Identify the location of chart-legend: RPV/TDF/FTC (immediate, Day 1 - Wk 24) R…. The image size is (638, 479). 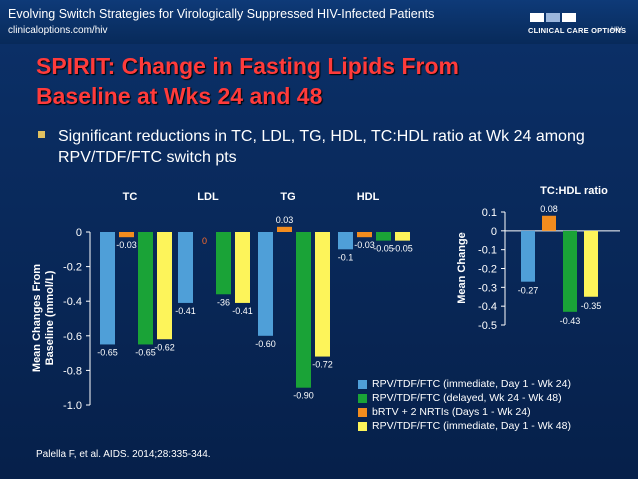
(464, 405).